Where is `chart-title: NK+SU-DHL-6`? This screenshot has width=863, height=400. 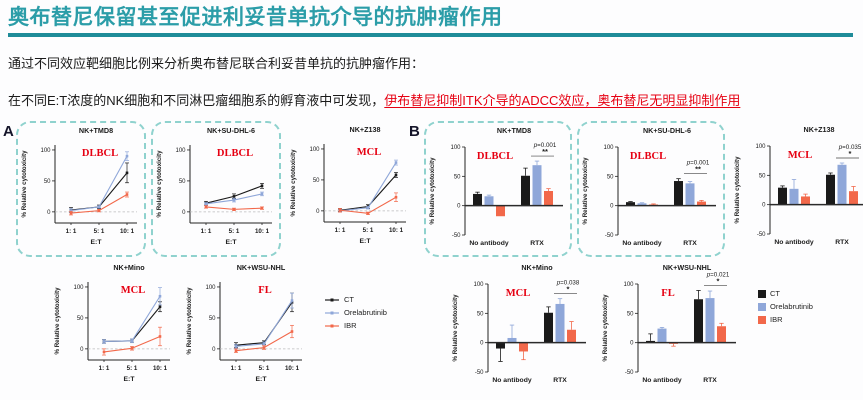
chart-title: NK+SU-DHL-6 is located at coordinates (231, 130).